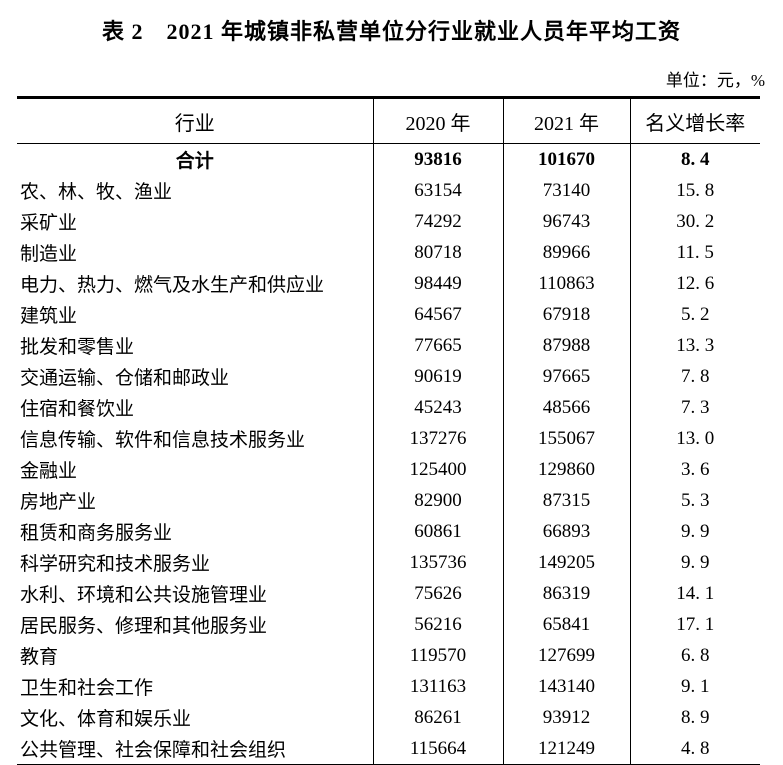  What do you see at coordinates (437, 221) in the screenshot?
I see `year2020-cell: 74292` at bounding box center [437, 221].